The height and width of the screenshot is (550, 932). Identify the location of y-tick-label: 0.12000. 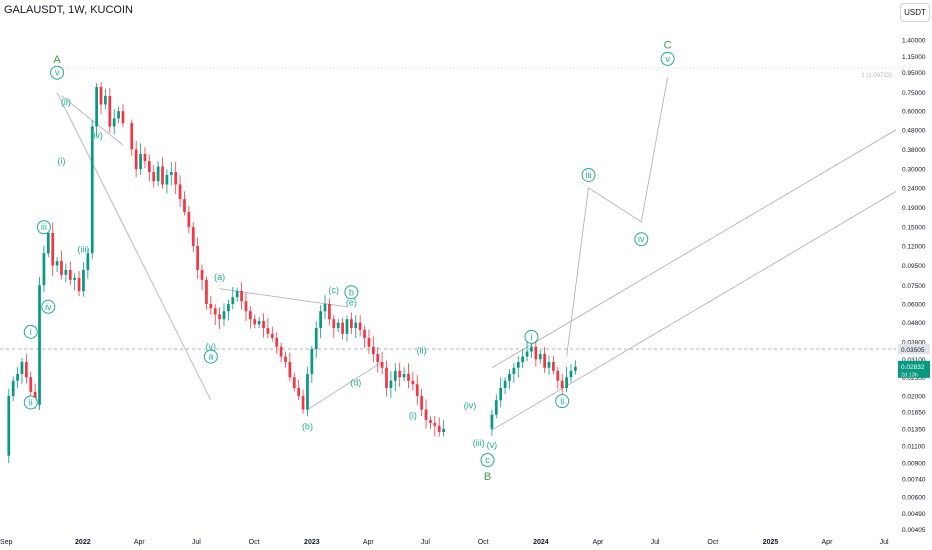
(914, 246).